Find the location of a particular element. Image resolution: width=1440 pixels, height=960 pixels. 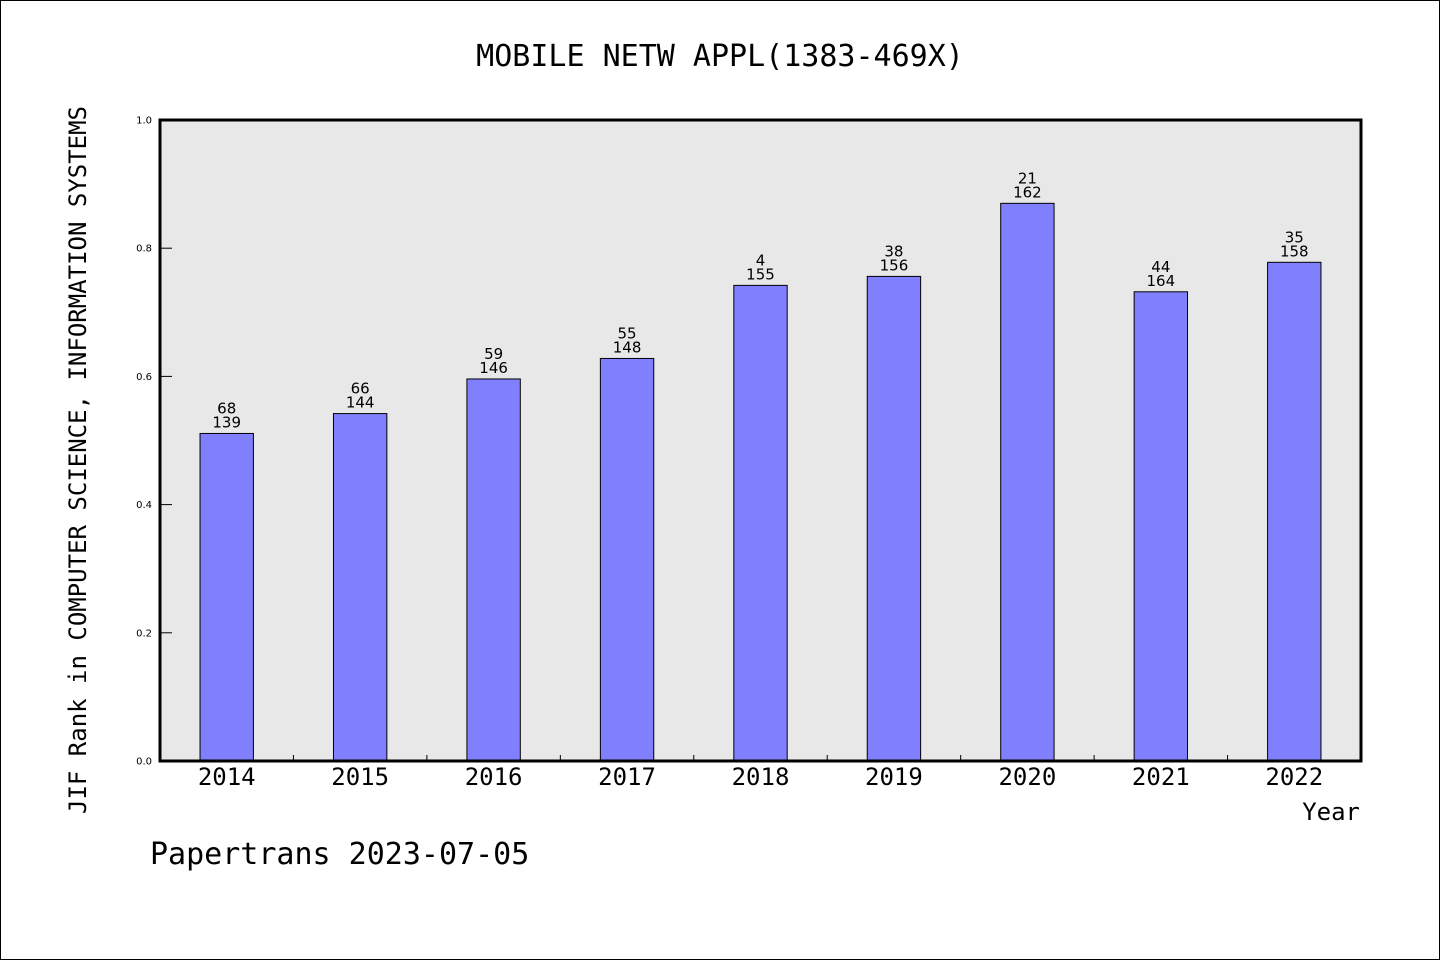

bar-2022 is located at coordinates (1294, 511).